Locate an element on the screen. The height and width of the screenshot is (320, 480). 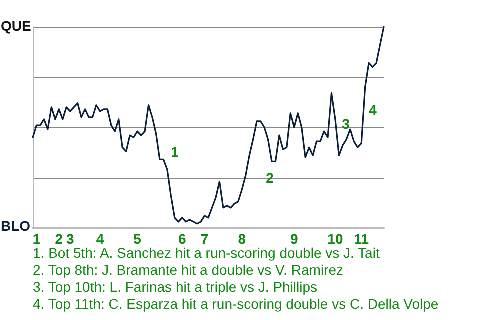
x-tick-label: 3 is located at coordinates (70, 239).